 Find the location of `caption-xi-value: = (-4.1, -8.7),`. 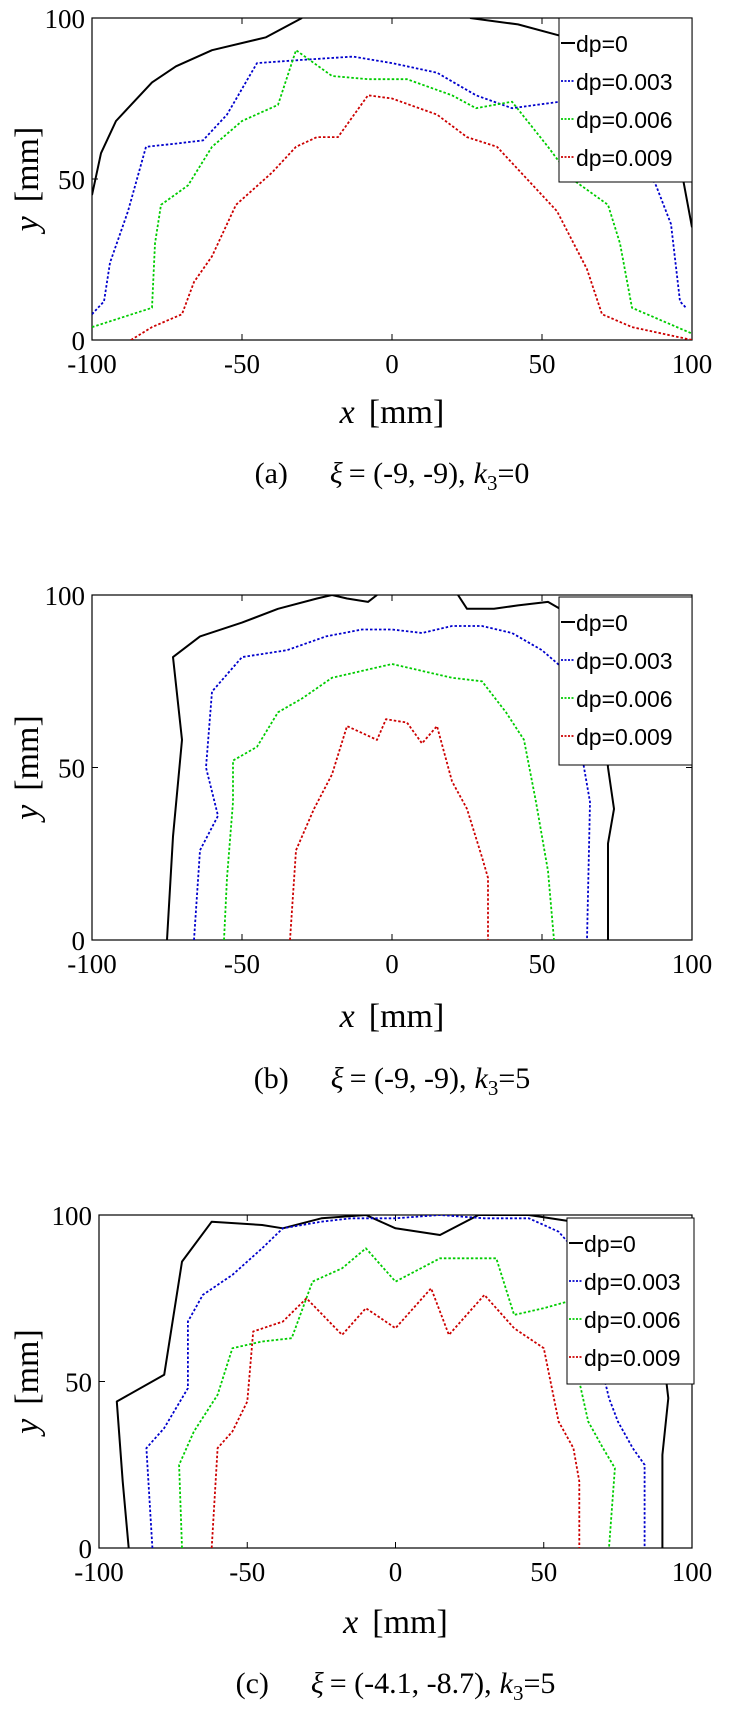

caption-xi-value: = (-4.1, -8.7), is located at coordinates (411, 1683).